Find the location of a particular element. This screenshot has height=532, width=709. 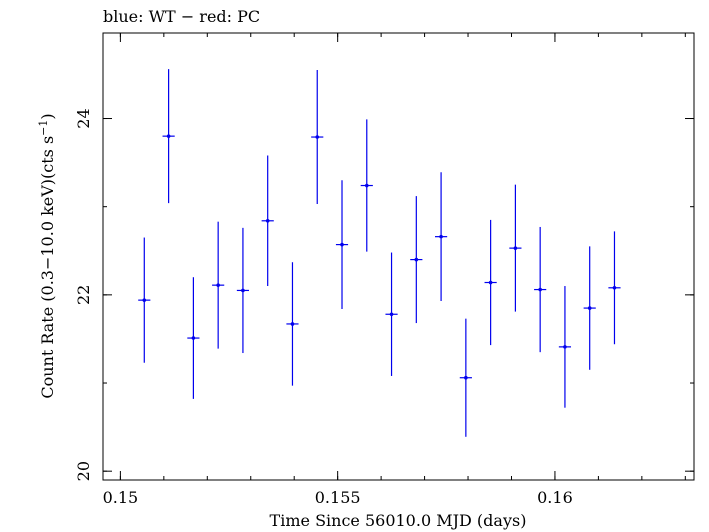

chart-title: blue: WT − red: PC is located at coordinates (181, 16).